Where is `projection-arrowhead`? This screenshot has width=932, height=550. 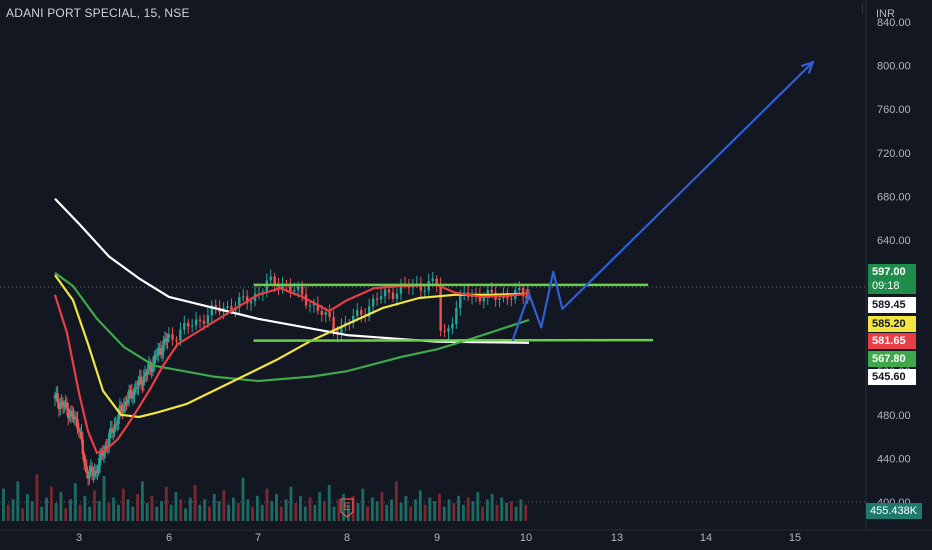
projection-arrowhead is located at coordinates (808, 67).